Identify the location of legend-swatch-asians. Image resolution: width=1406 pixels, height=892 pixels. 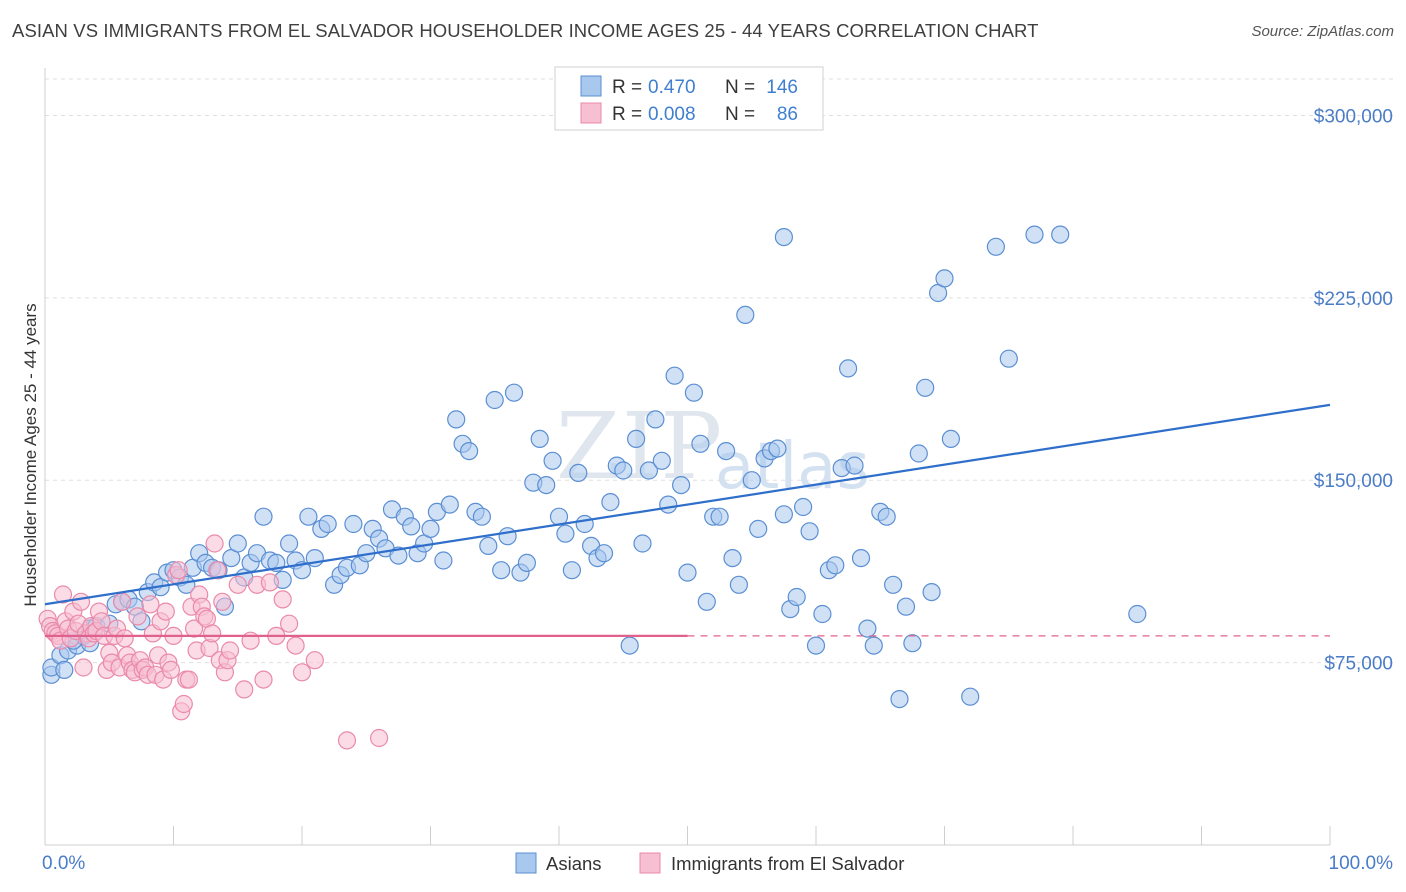
(591, 86).